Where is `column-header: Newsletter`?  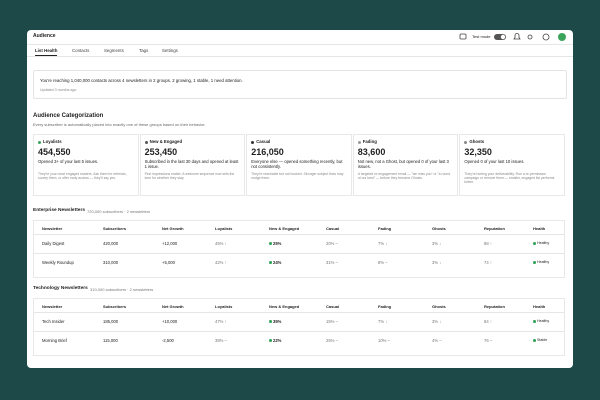
column-header: Newsletter is located at coordinates (52, 306).